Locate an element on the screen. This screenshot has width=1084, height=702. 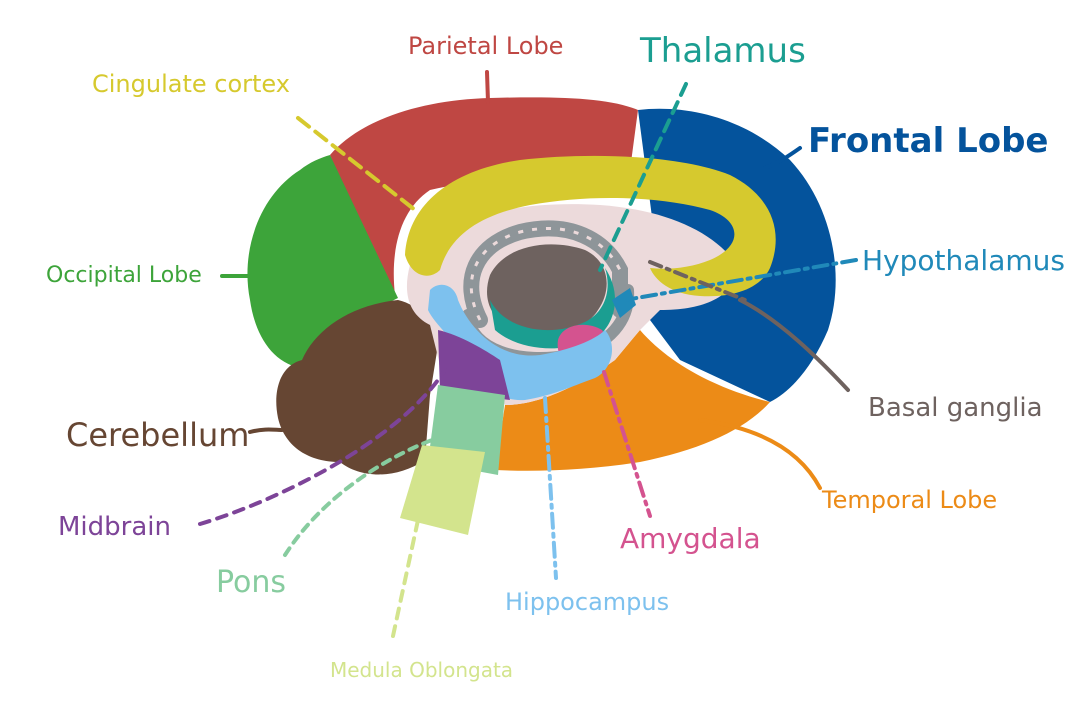
cingulate-region is located at coordinates (590, 226).